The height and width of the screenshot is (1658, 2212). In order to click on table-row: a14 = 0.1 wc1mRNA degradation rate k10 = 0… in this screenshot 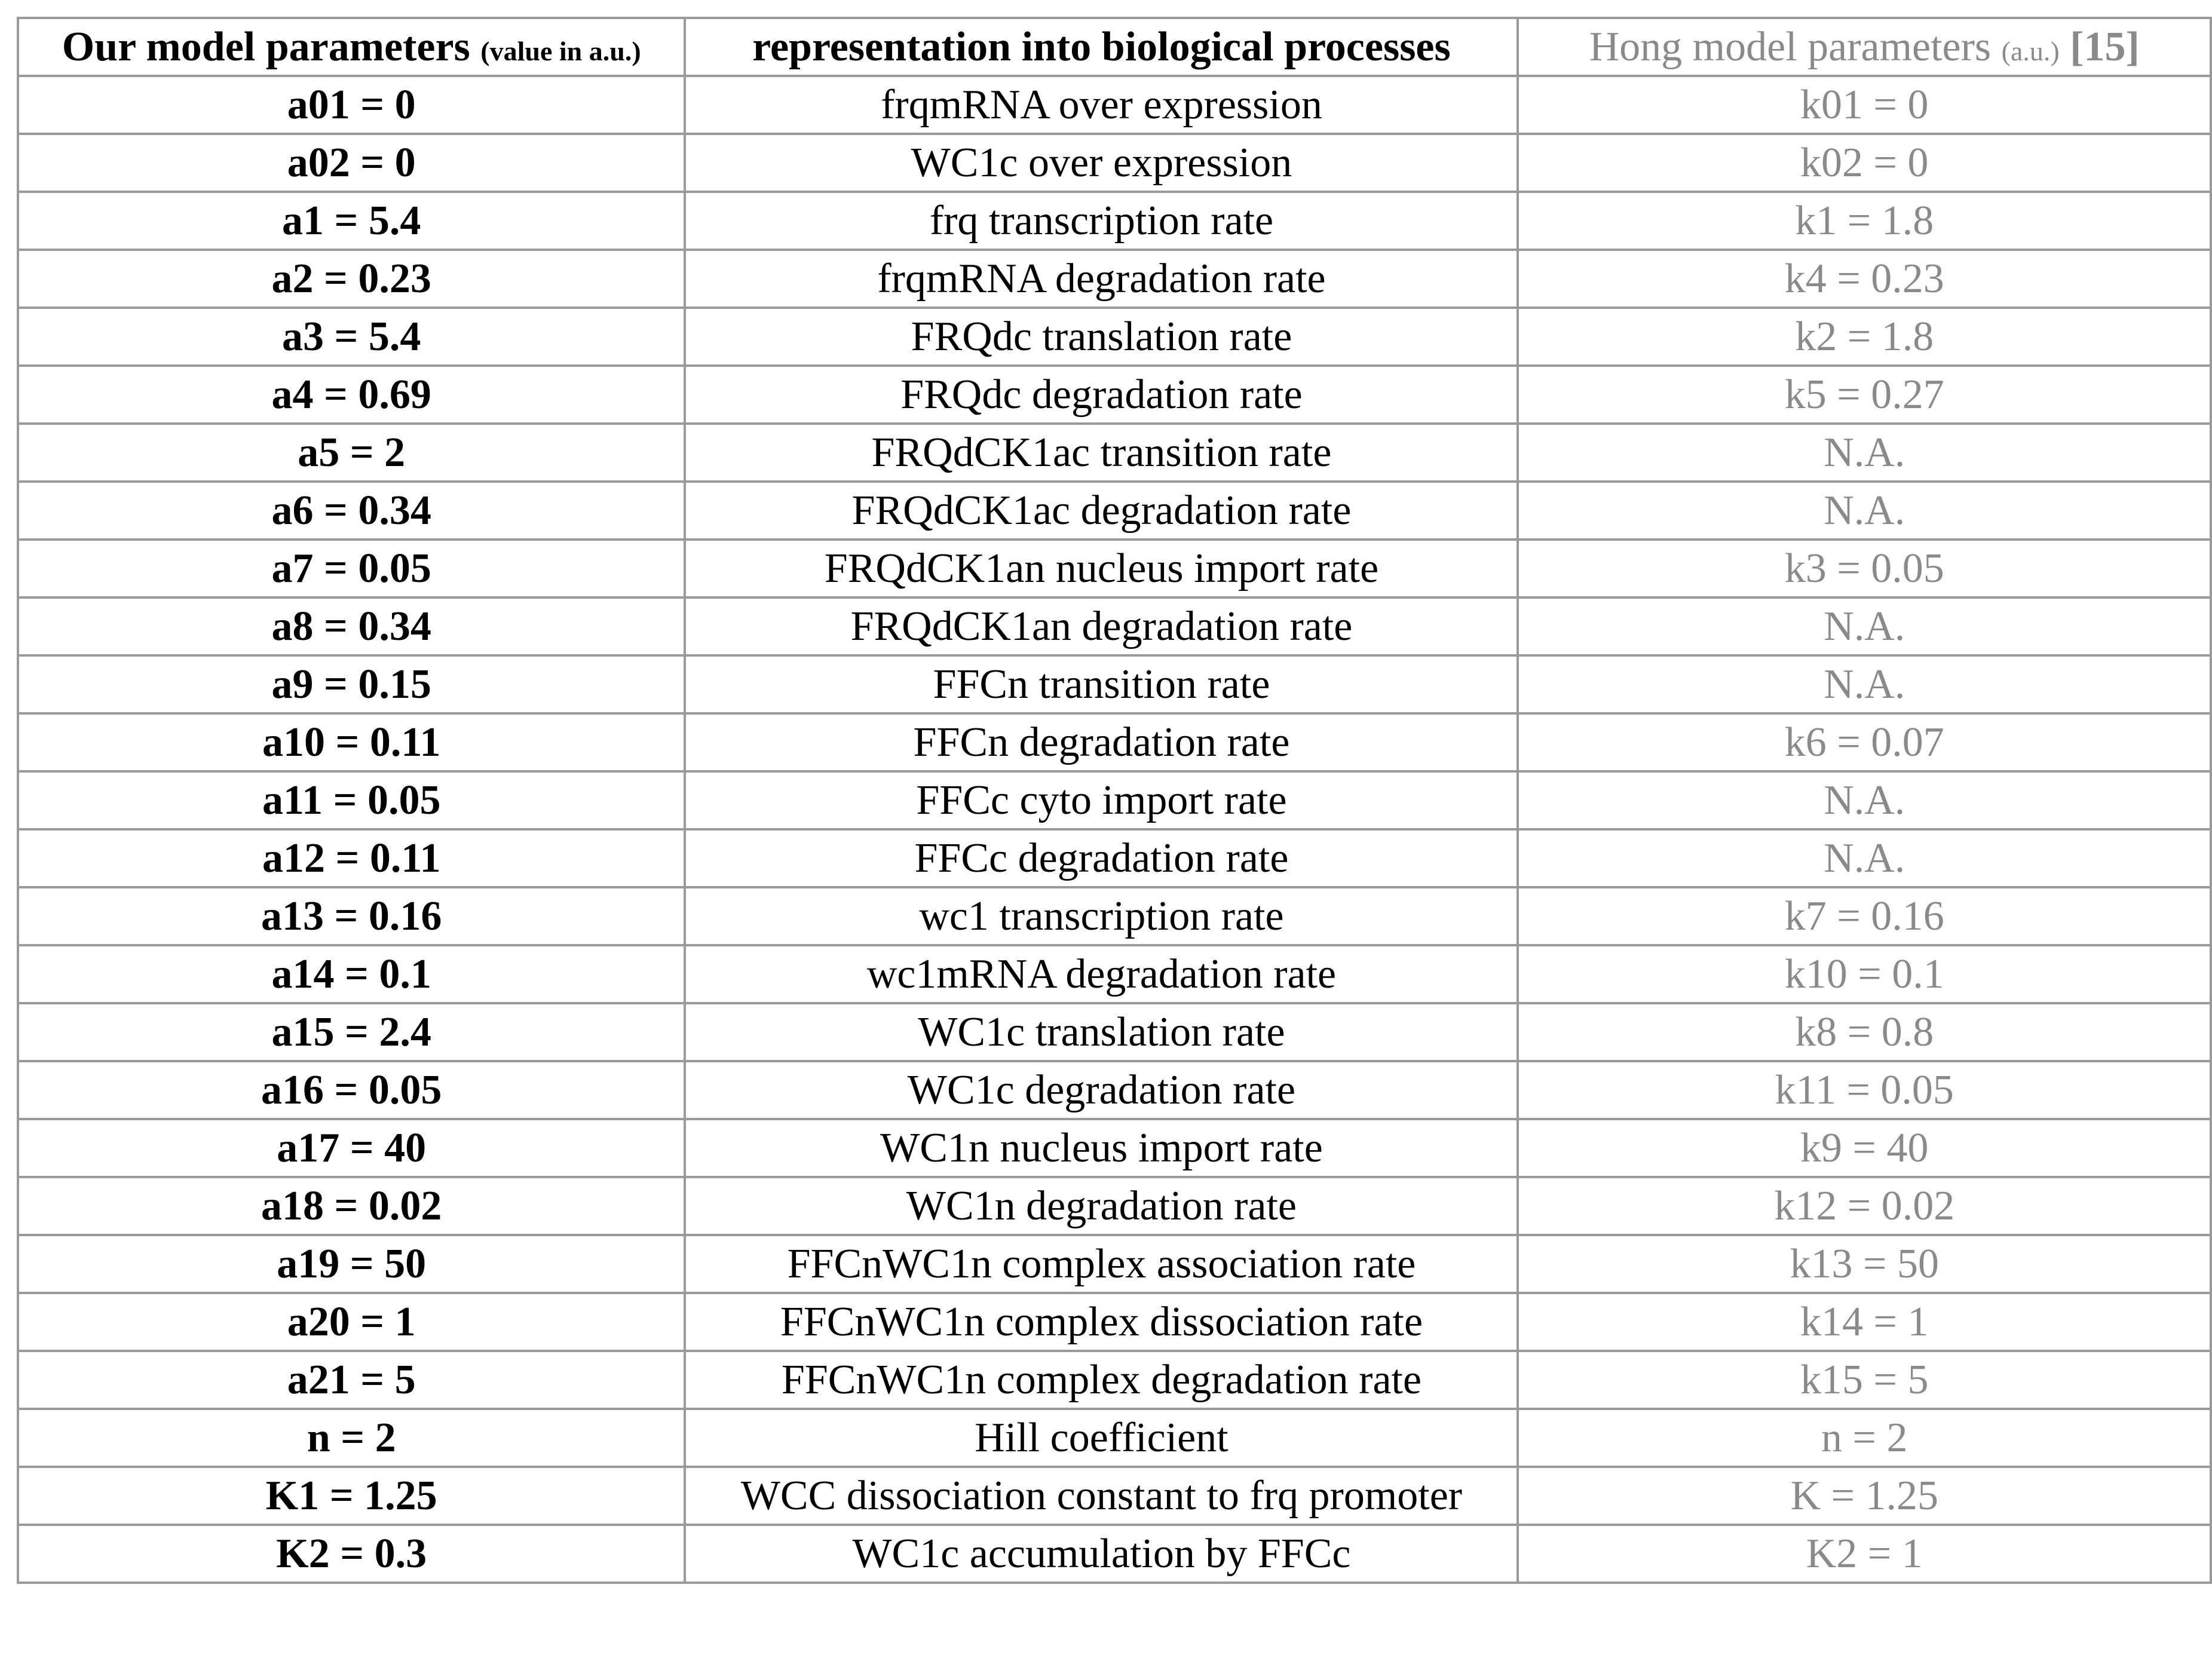, I will do `click(1114, 974)`.